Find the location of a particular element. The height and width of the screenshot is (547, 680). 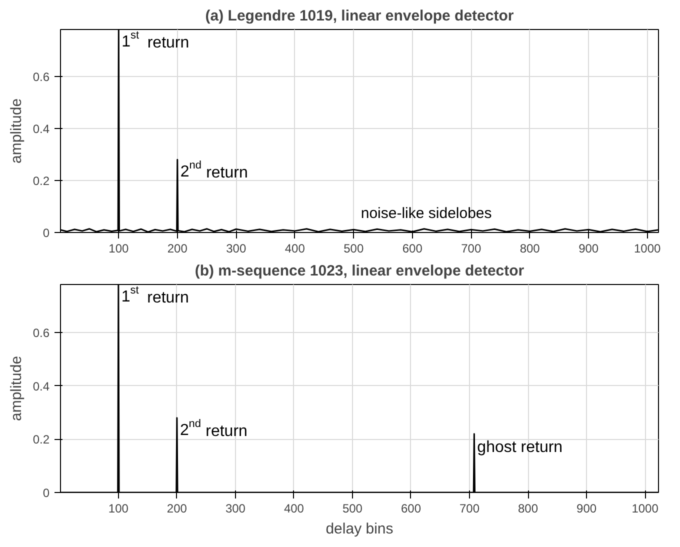

chart-title: (a) Legendre 1019, linear envelope detector is located at coordinates (359, 16).